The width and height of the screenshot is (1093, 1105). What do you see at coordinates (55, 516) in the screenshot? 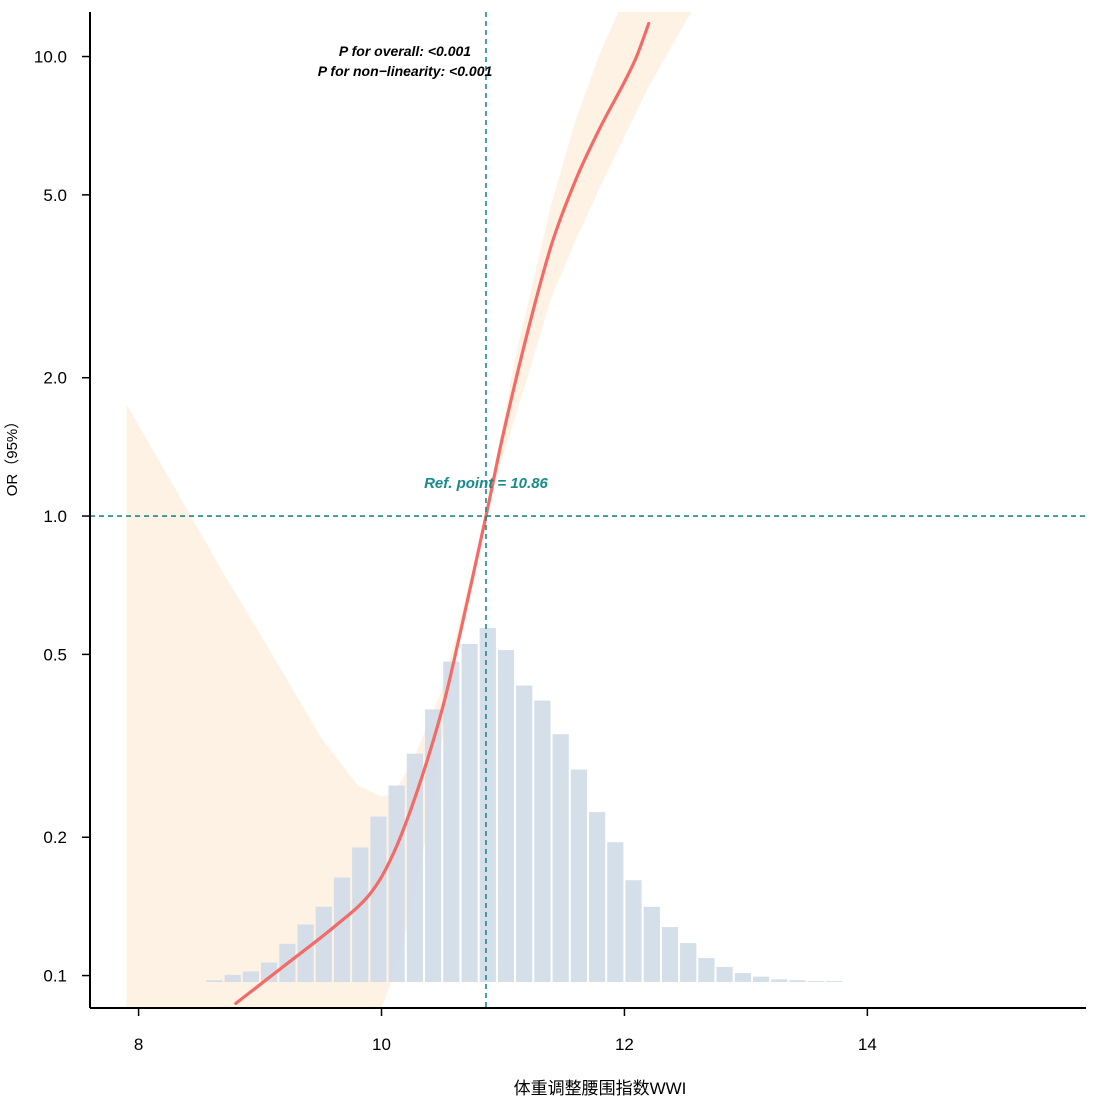
I see `y-tick-label: 1.0` at bounding box center [55, 516].